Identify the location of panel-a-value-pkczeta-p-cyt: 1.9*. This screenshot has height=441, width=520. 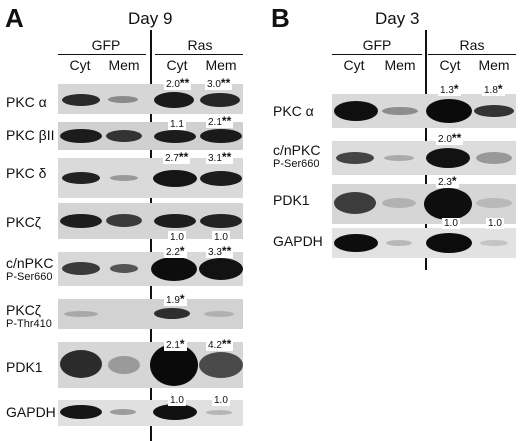
(175, 299).